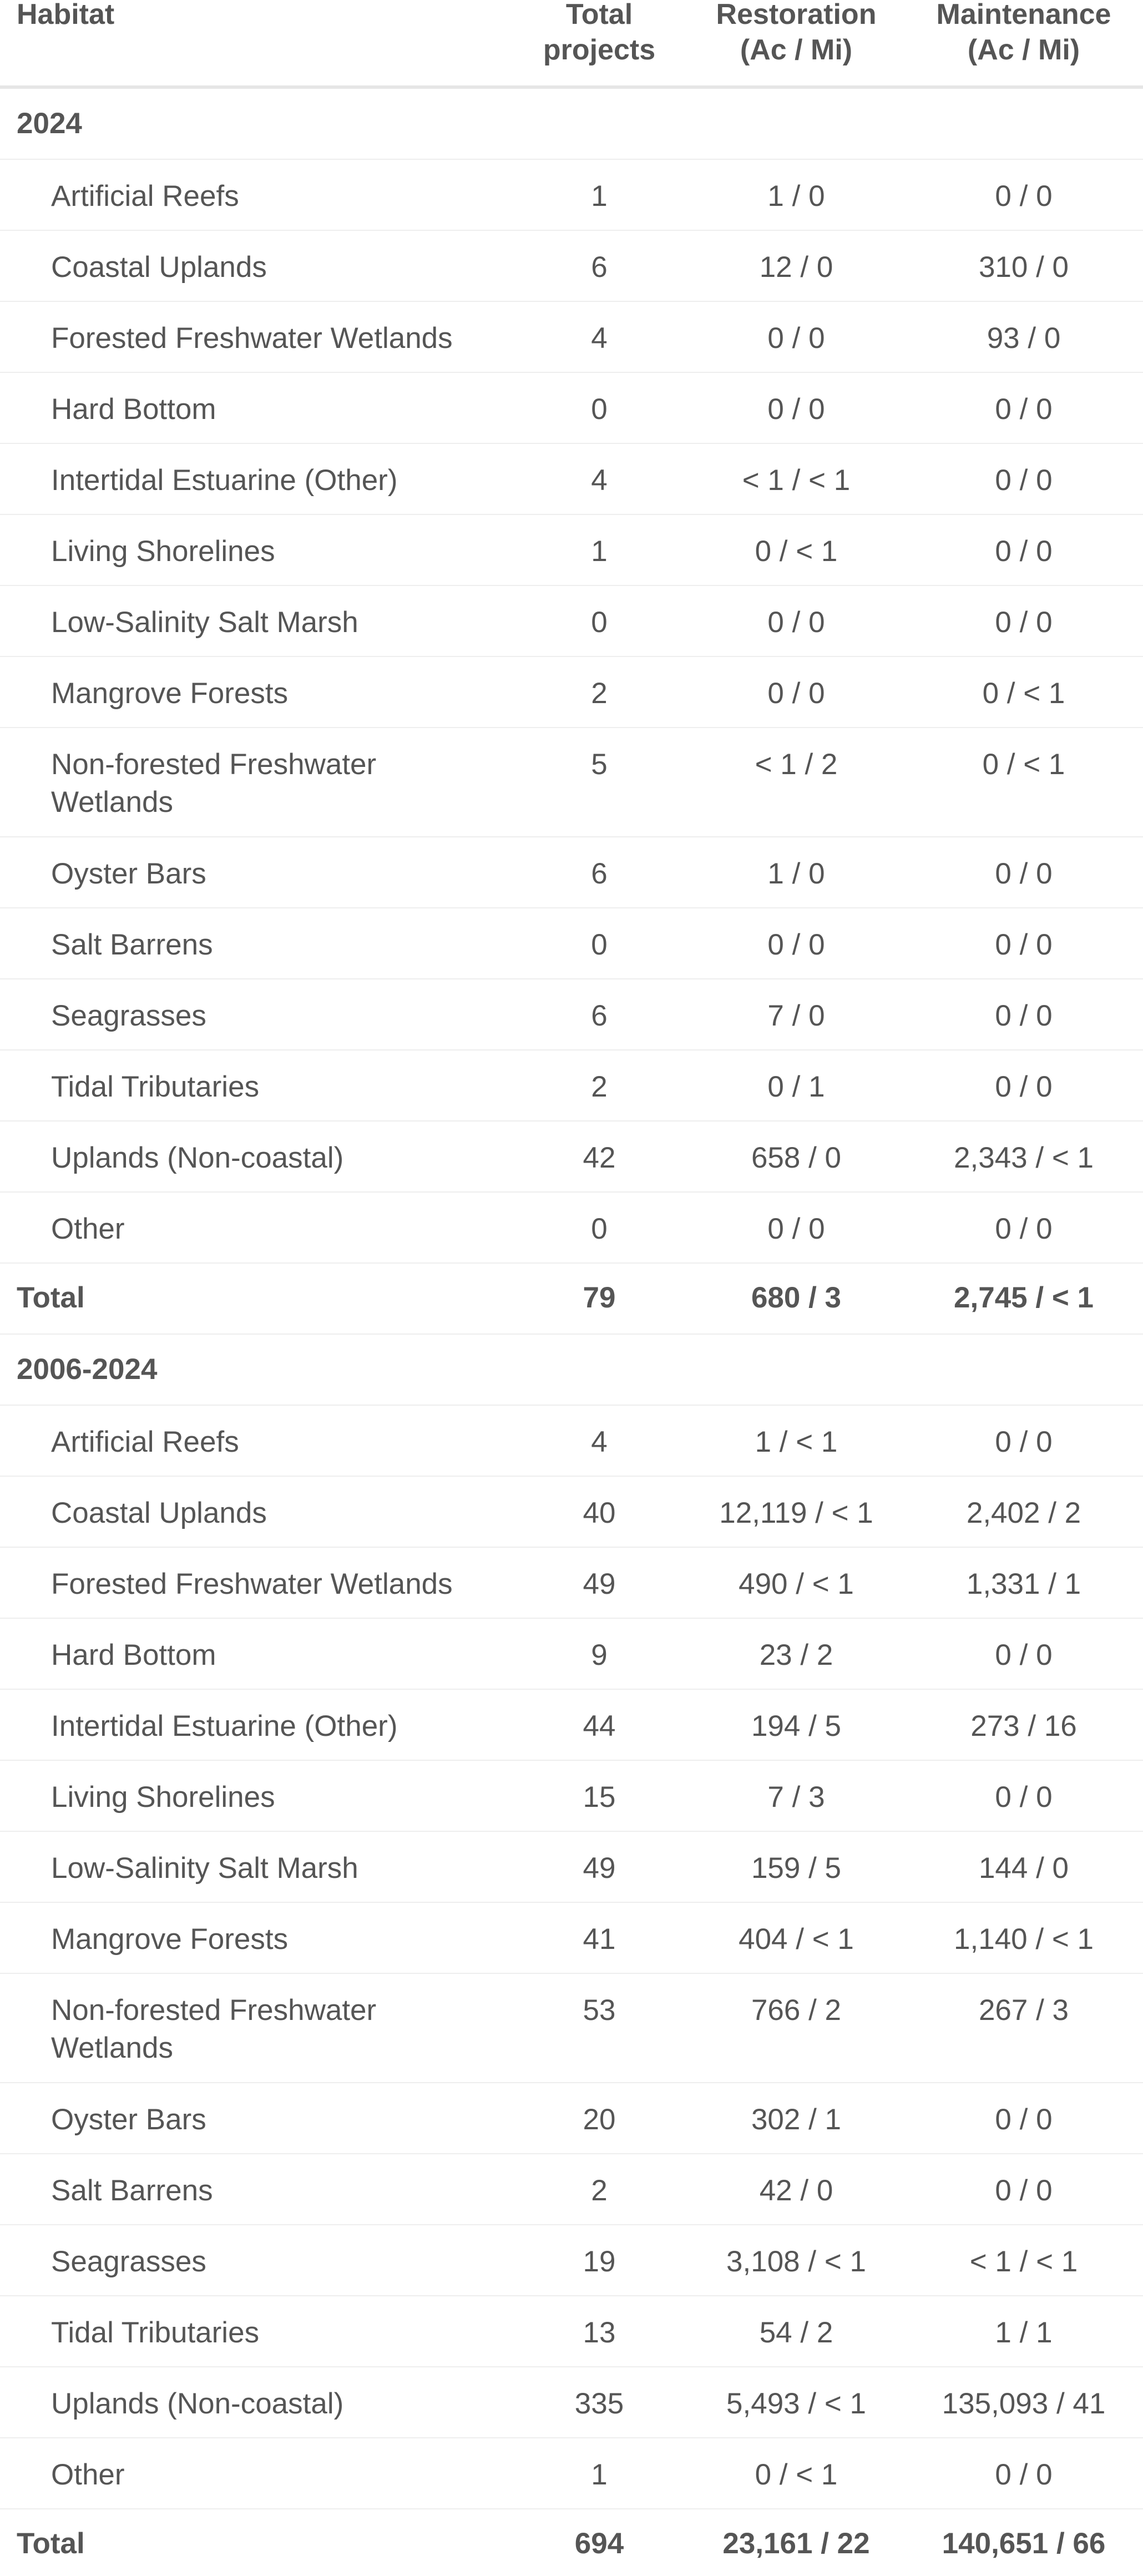  What do you see at coordinates (1024, 1513) in the screenshot?
I see `maintenance-cell: 2,402 / 2` at bounding box center [1024, 1513].